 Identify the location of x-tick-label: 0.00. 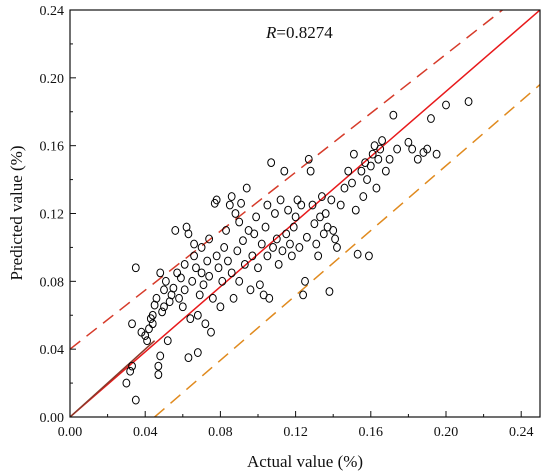
(70, 432).